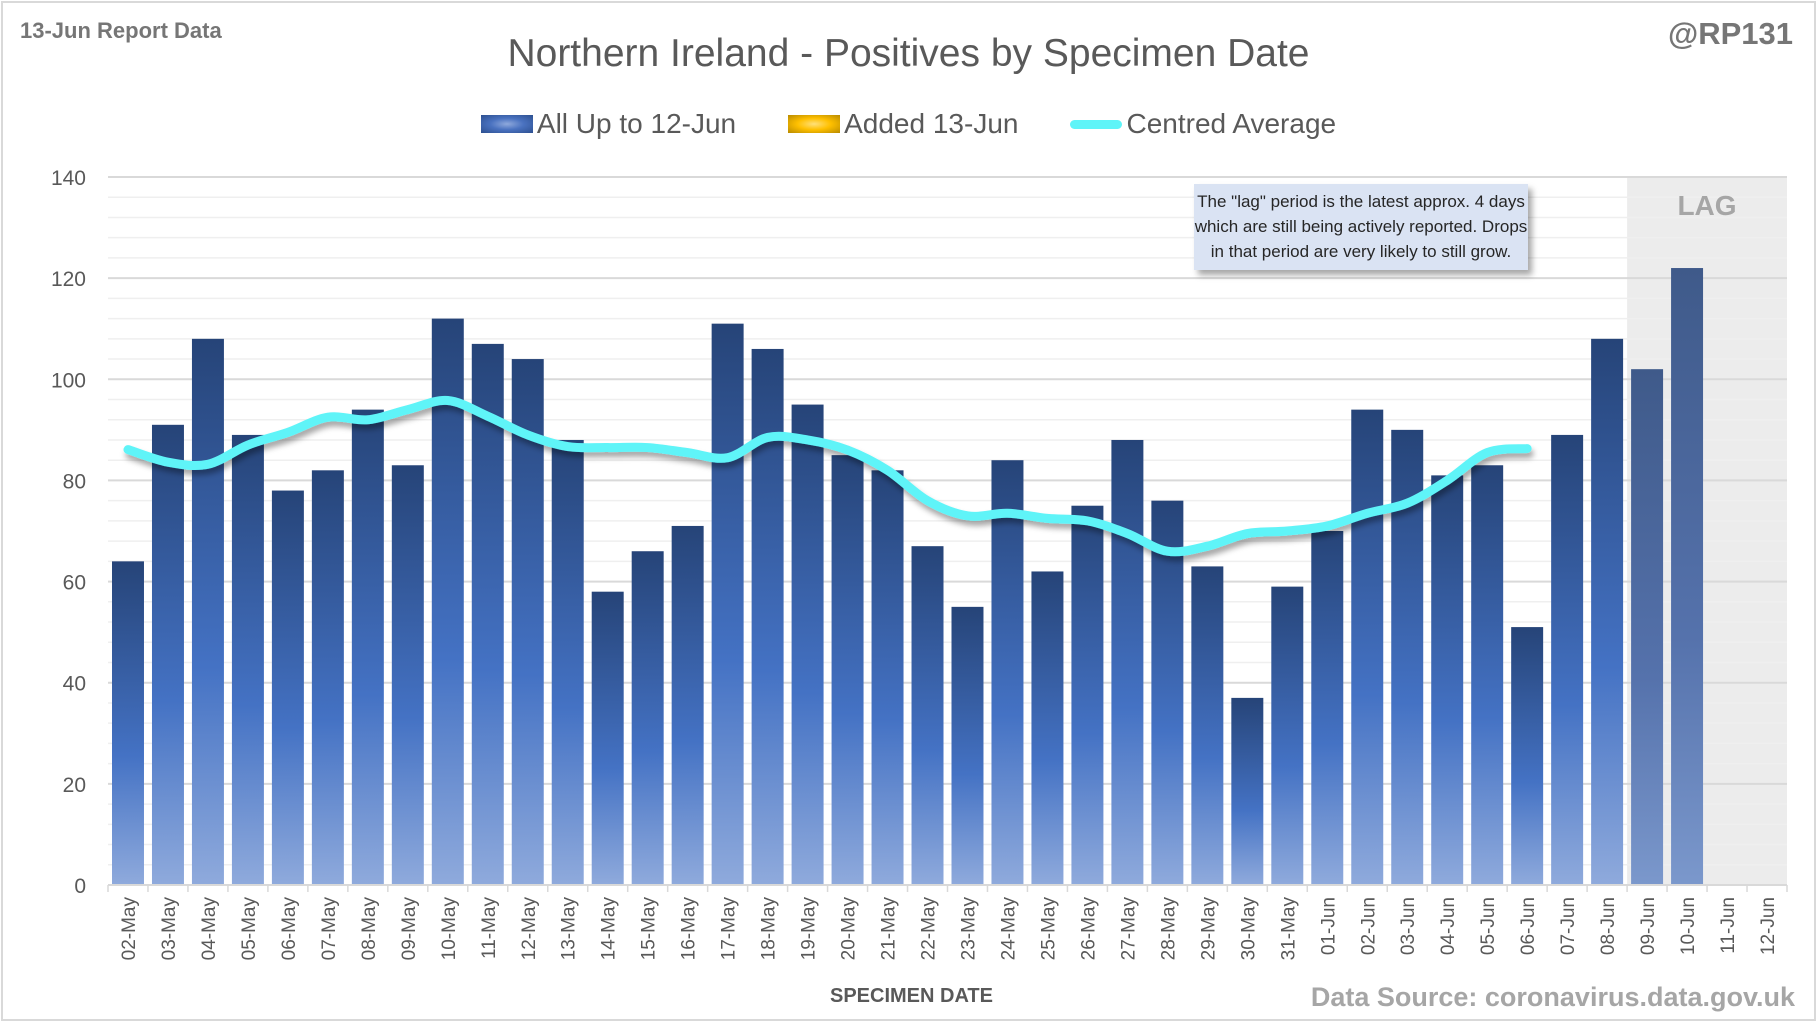  I want to click on x-tick-label: 22-May, so click(929, 929).